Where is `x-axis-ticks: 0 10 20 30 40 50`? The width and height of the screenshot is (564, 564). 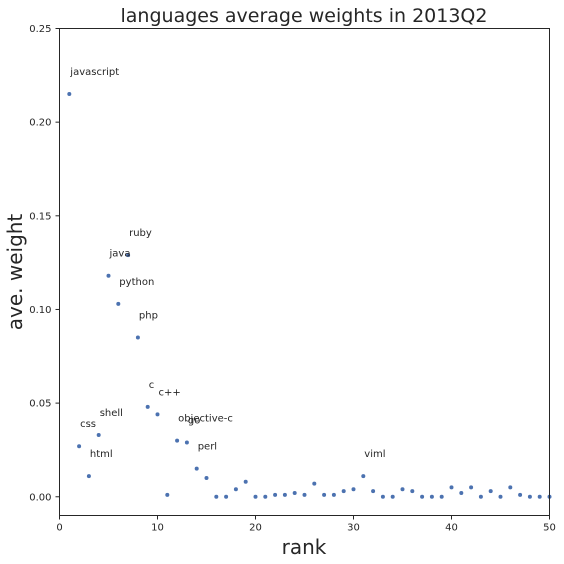
x-axis-ticks: 0 10 20 30 40 50 is located at coordinates (306, 524).